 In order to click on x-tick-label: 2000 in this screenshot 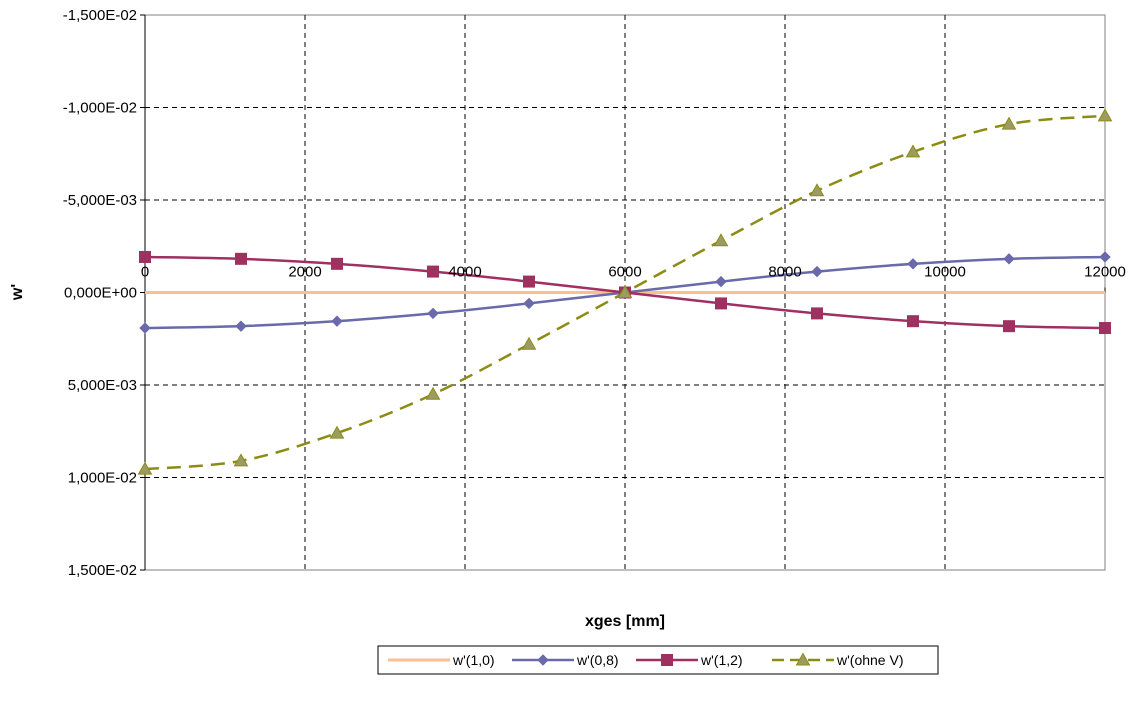, I will do `click(304, 272)`.